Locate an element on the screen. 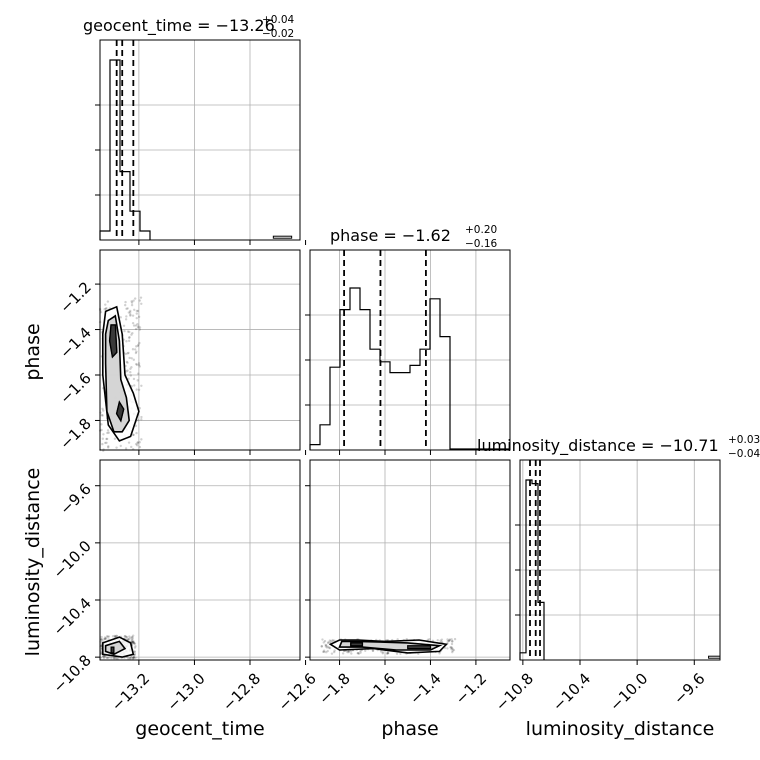 The height and width of the screenshot is (760, 760). title-luminosity-distance: luminosity_distance = −10.71 +0.03 −0.04 is located at coordinates (618, 447).